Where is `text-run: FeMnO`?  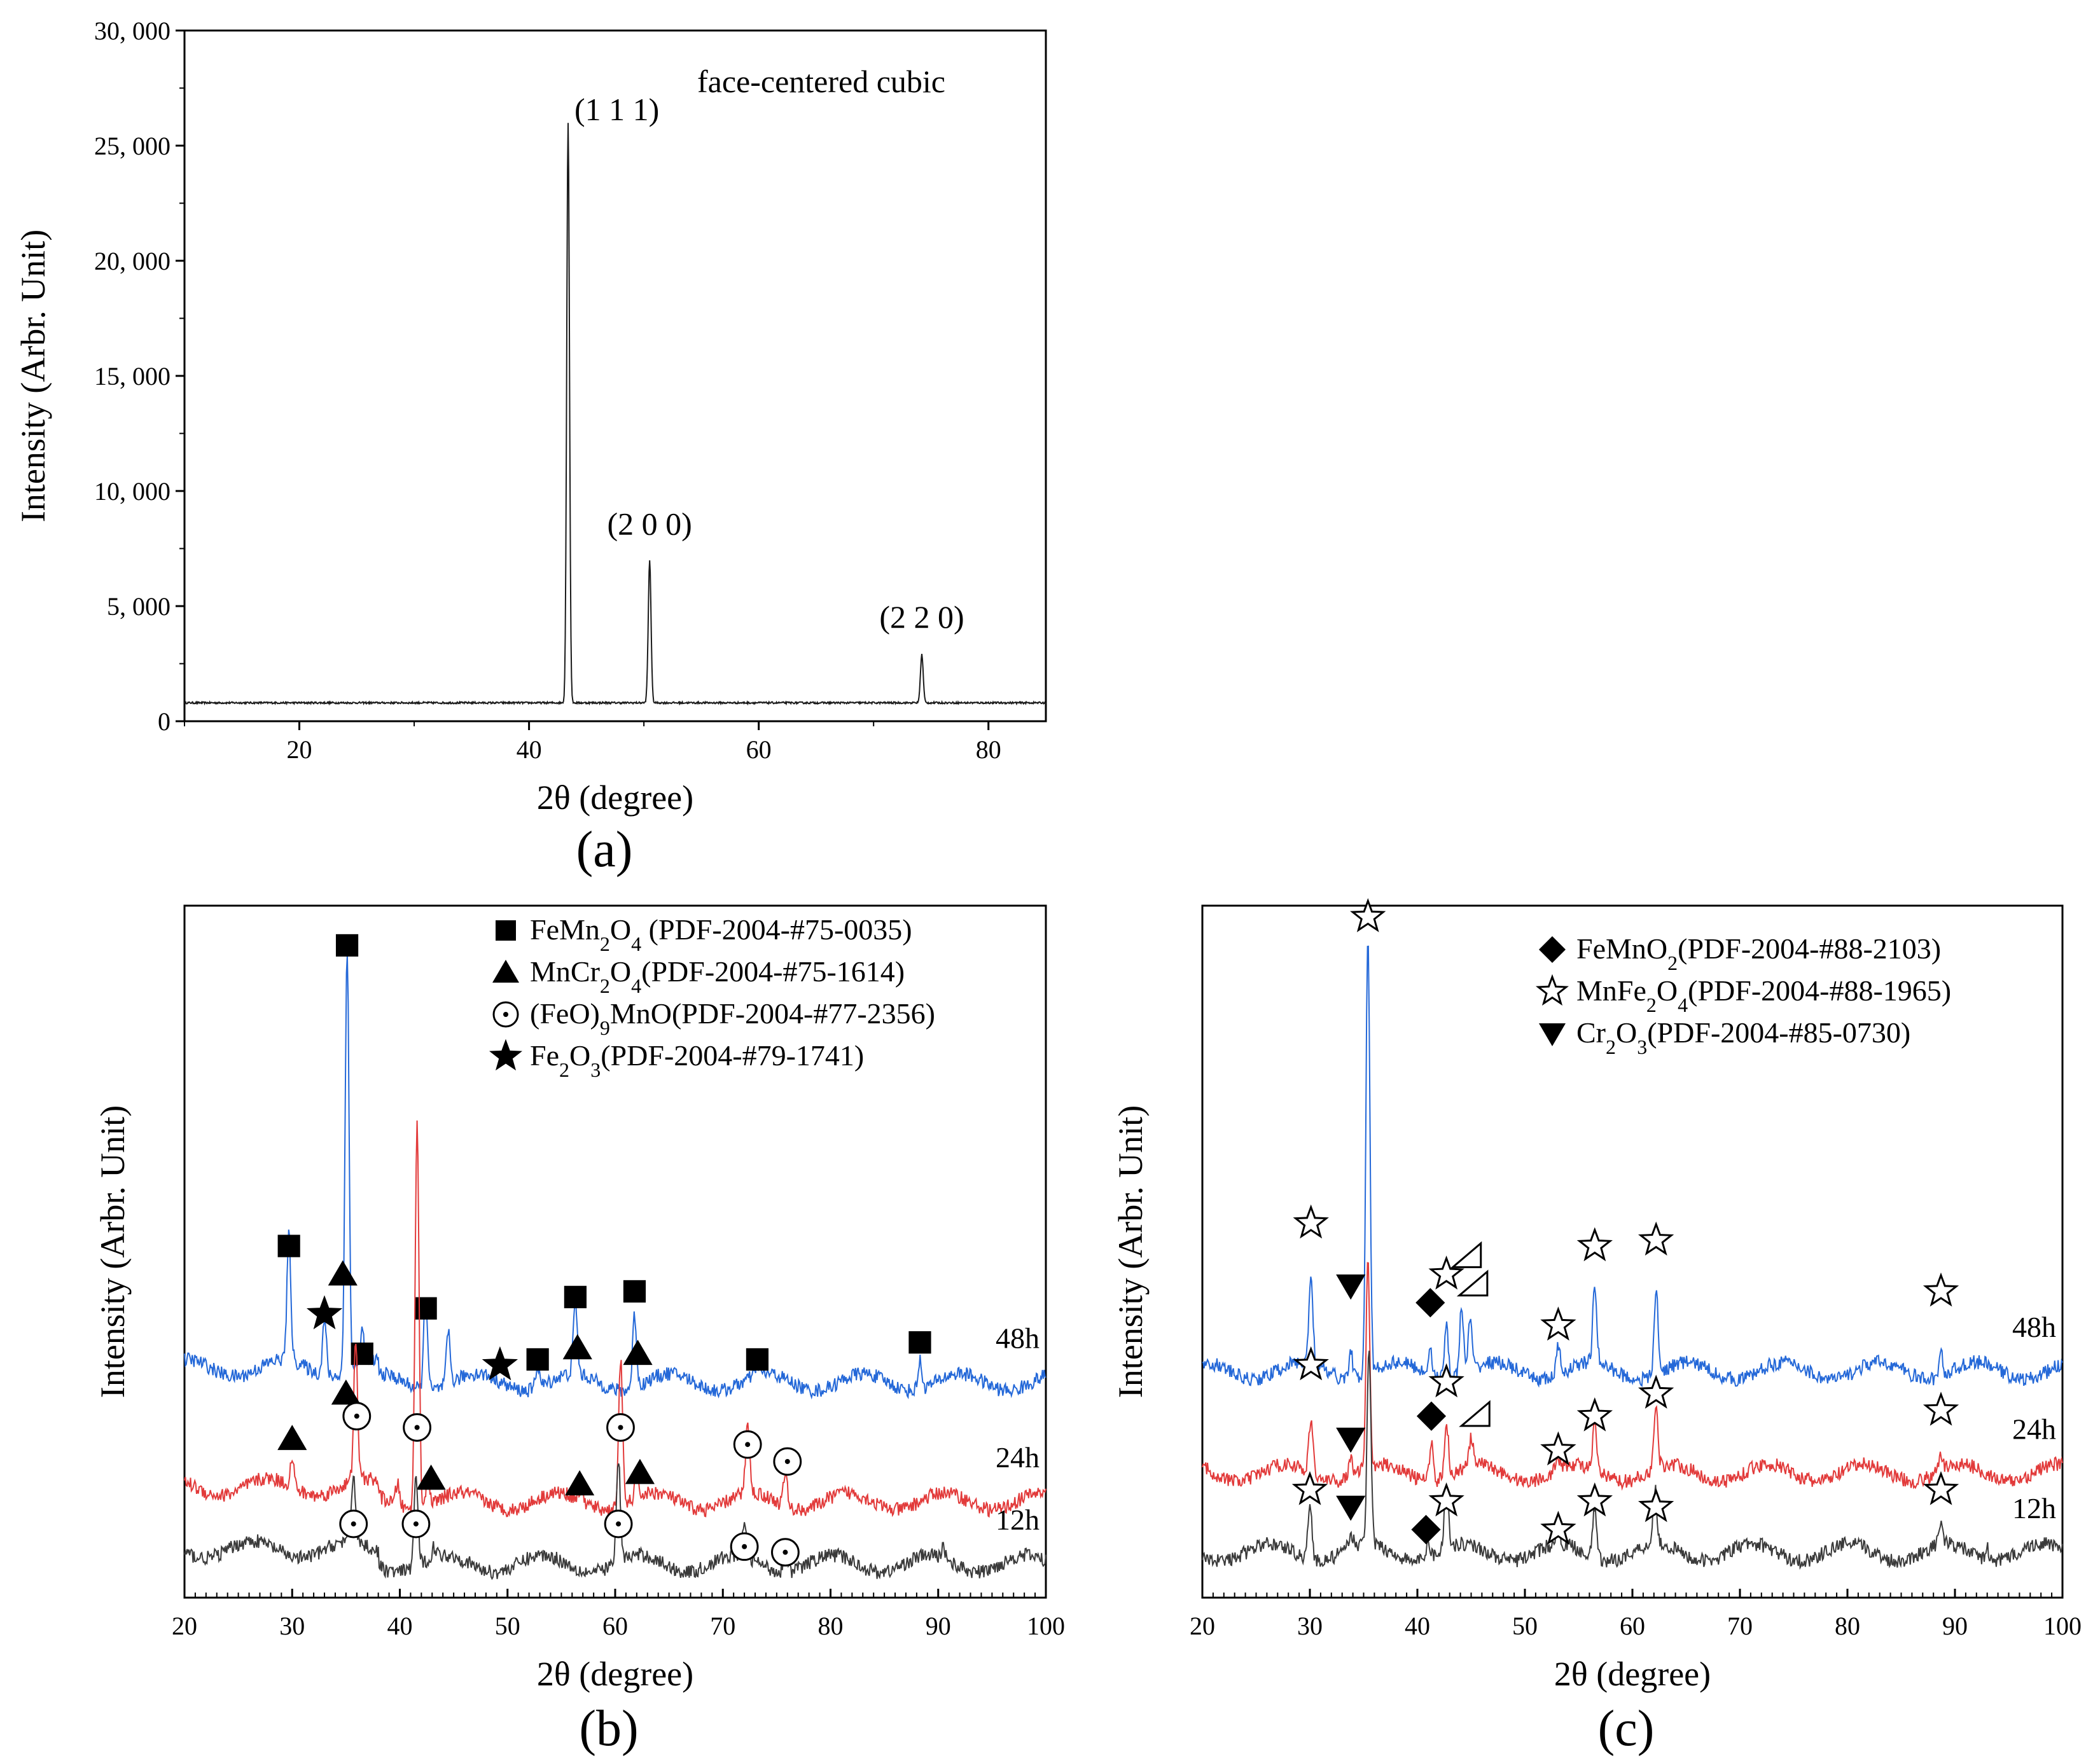
text-run: FeMnO is located at coordinates (1622, 948).